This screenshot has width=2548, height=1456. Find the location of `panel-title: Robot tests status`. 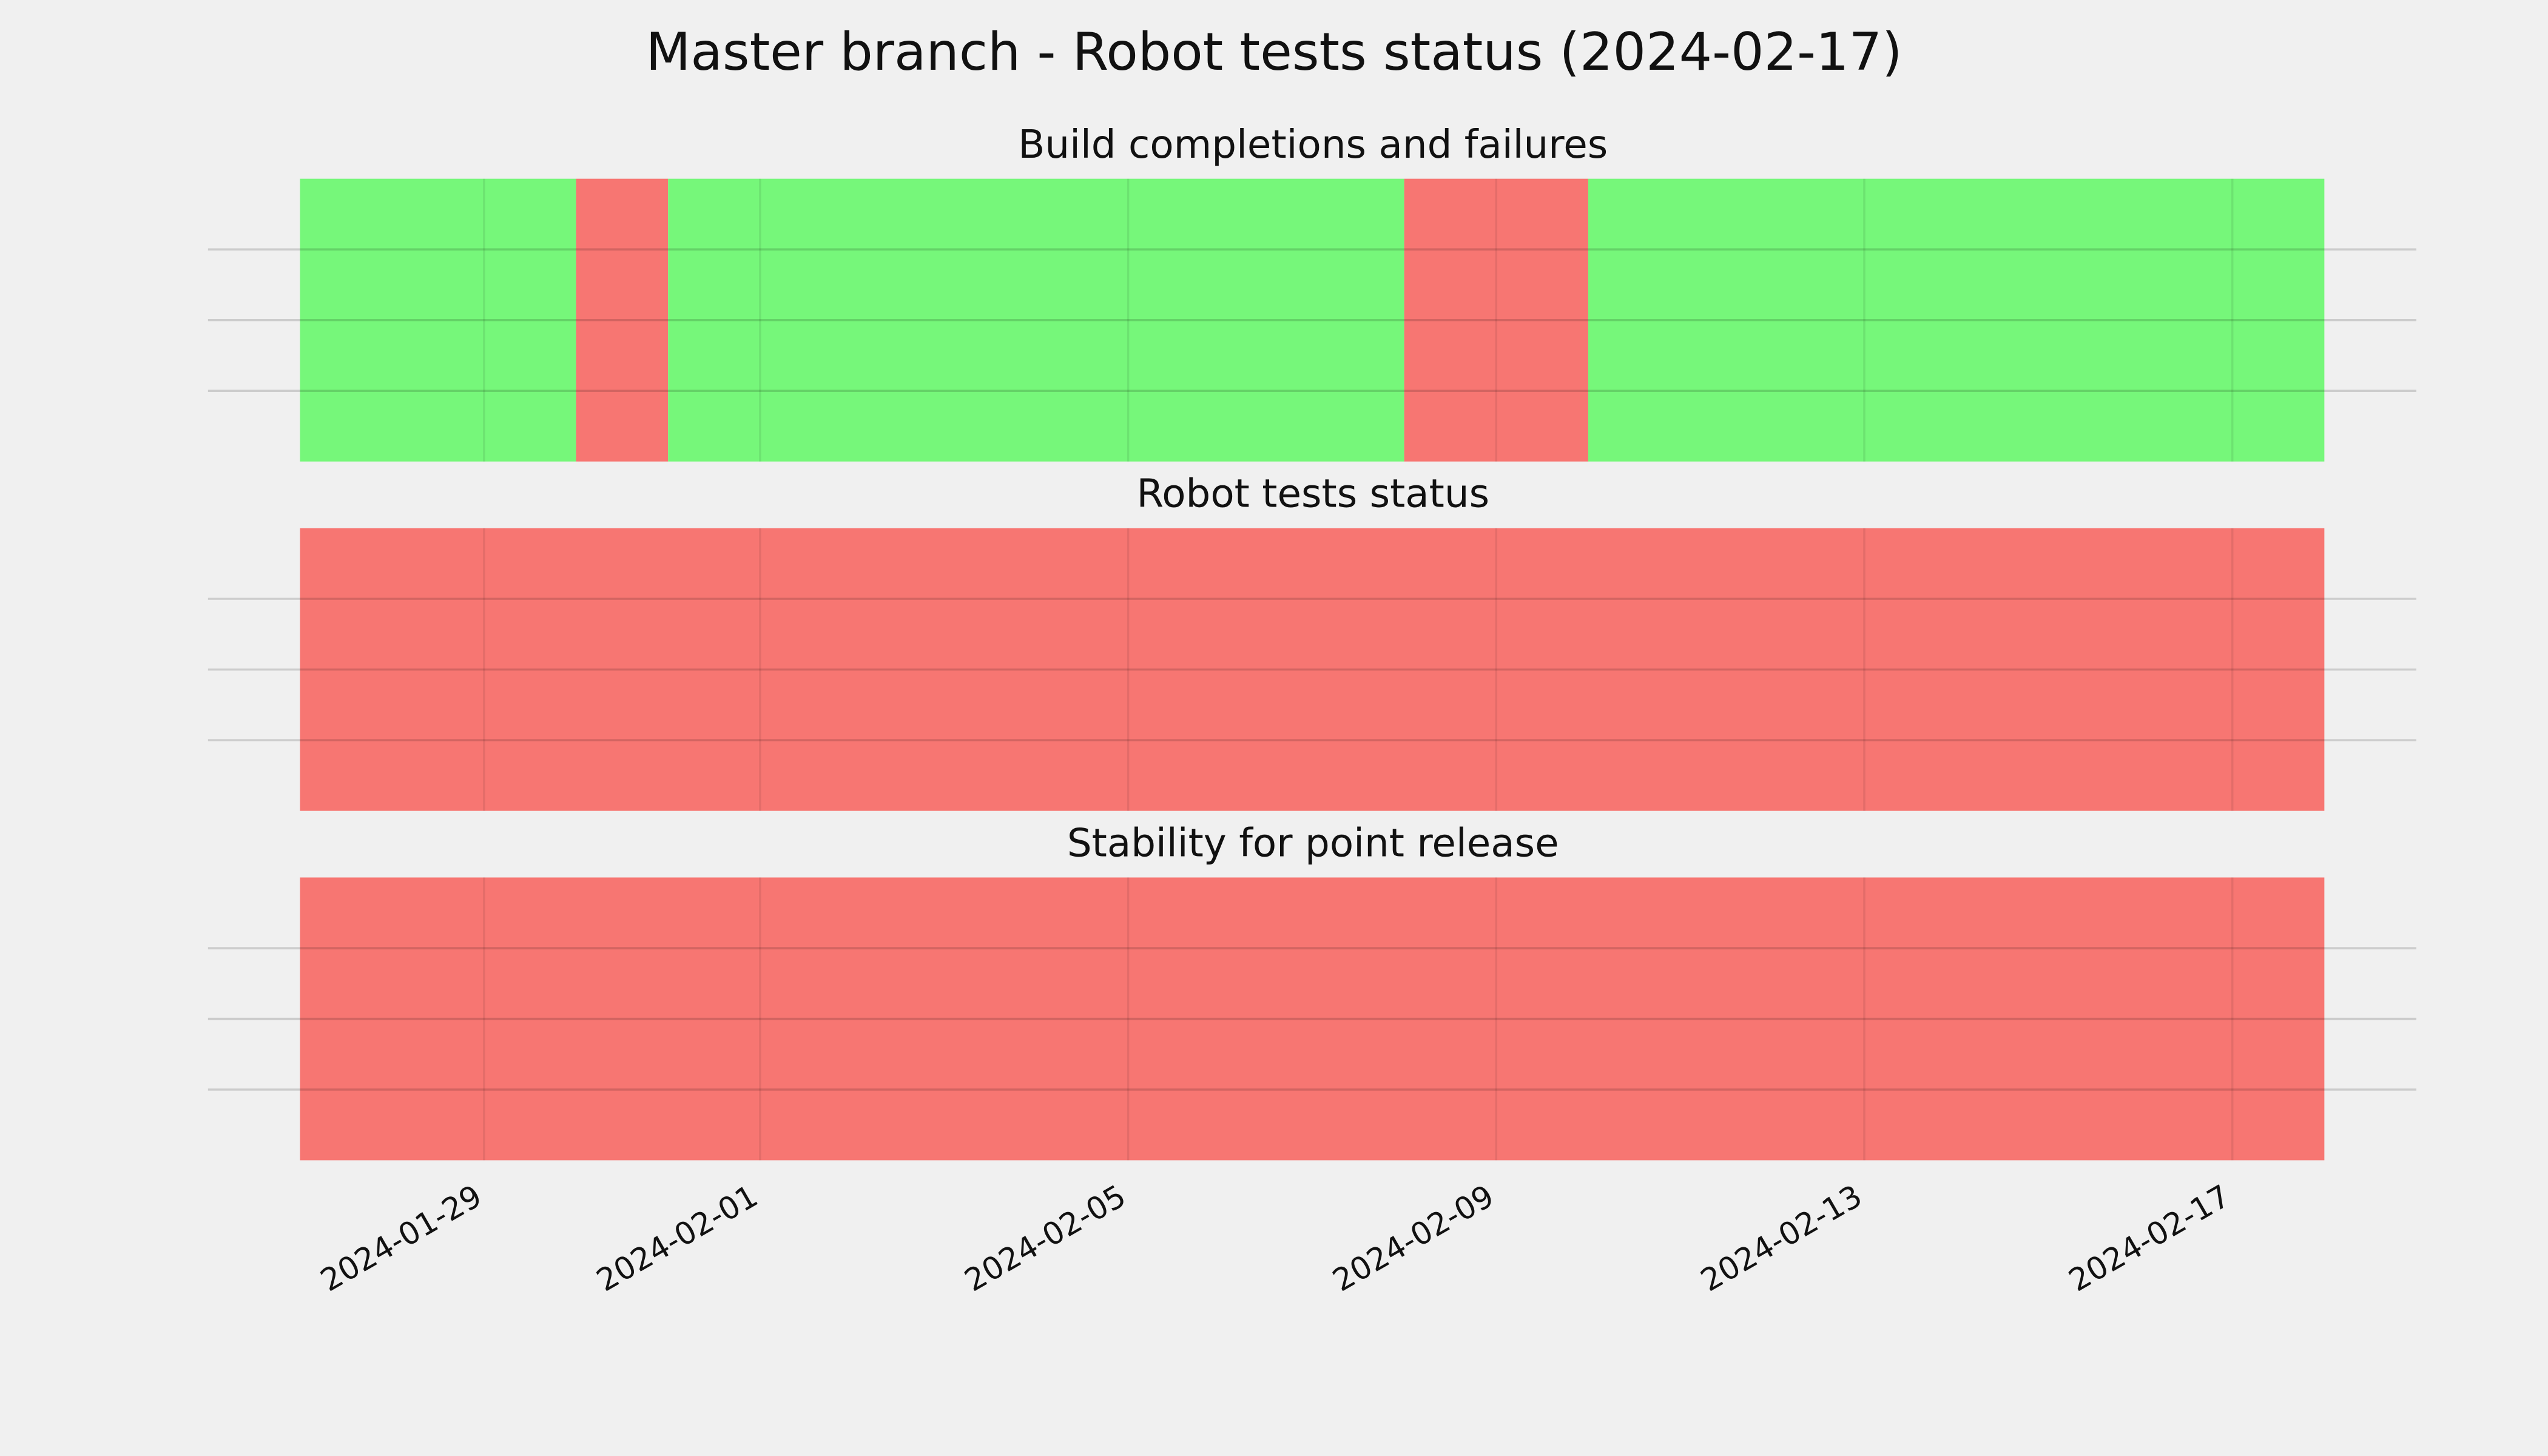

panel-title: Robot tests status is located at coordinates (1312, 494).